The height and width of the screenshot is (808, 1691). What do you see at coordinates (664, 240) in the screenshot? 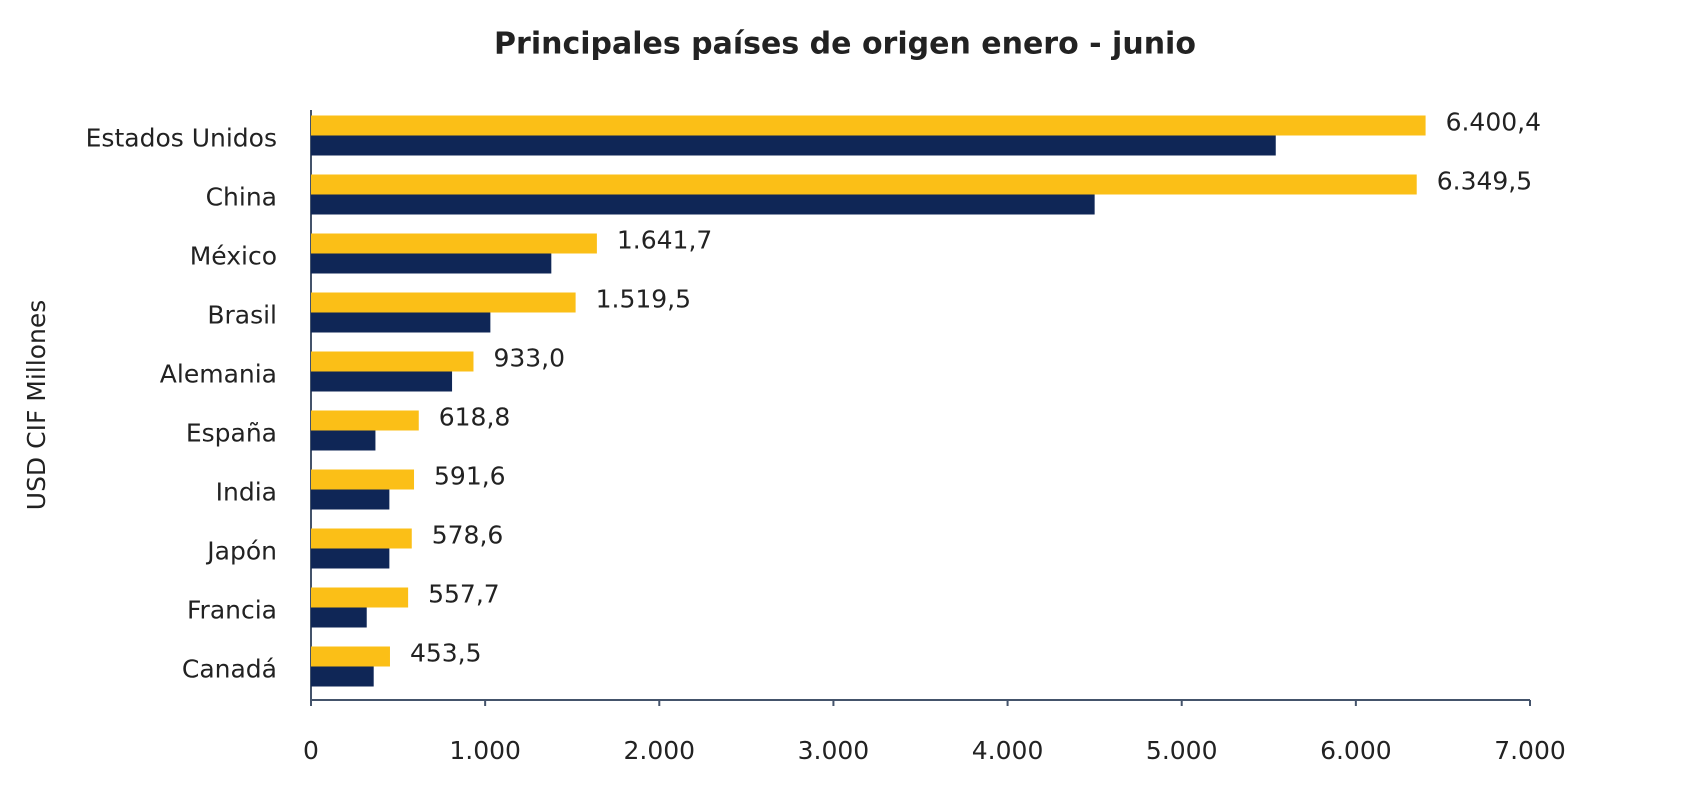
I see `data-label: 1.641,7` at bounding box center [664, 240].